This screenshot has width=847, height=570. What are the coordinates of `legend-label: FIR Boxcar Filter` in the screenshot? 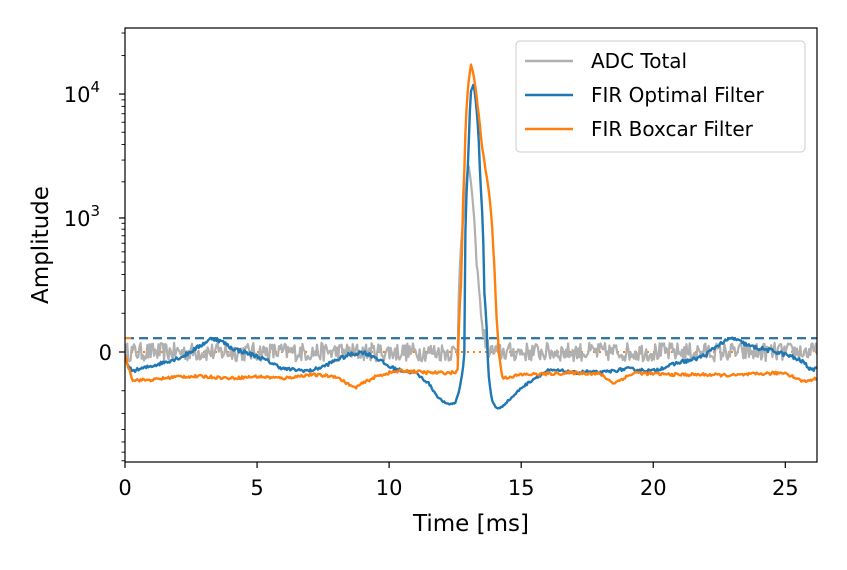 It's located at (672, 129).